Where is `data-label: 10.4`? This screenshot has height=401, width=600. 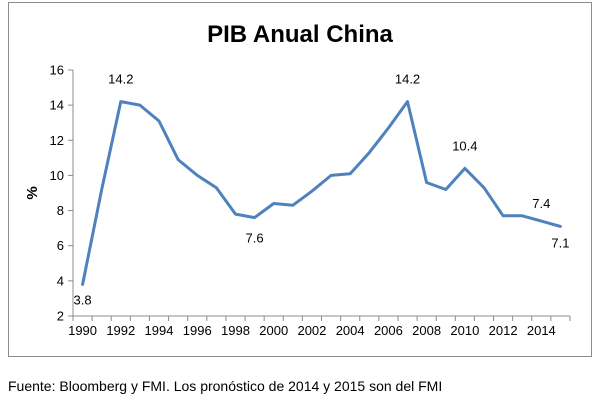
data-label: 10.4 is located at coordinates (464, 145).